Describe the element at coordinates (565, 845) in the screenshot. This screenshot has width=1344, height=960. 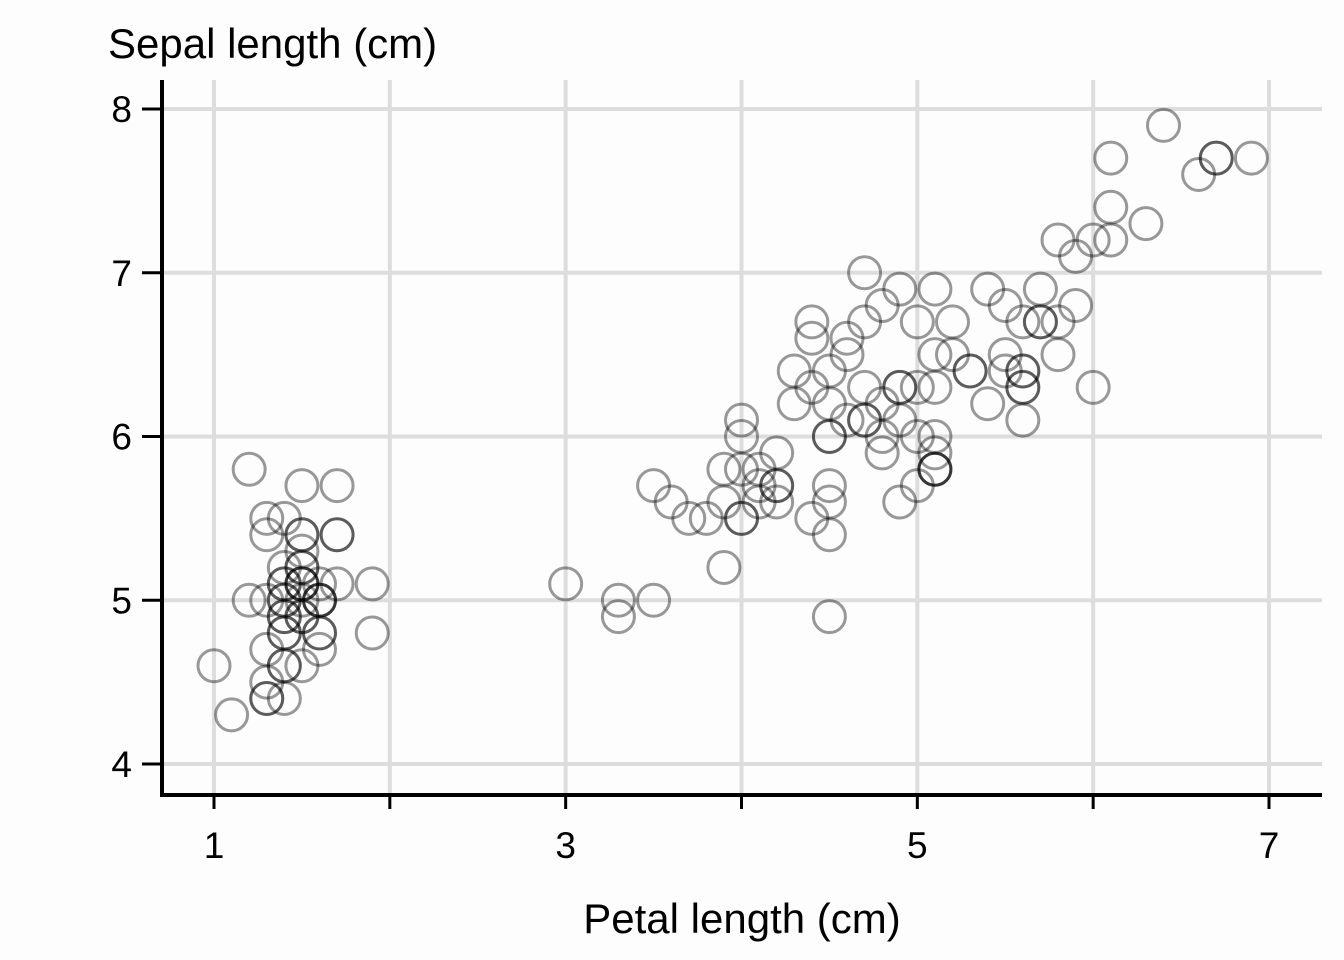
I see `x-tick-label: 3` at that location.